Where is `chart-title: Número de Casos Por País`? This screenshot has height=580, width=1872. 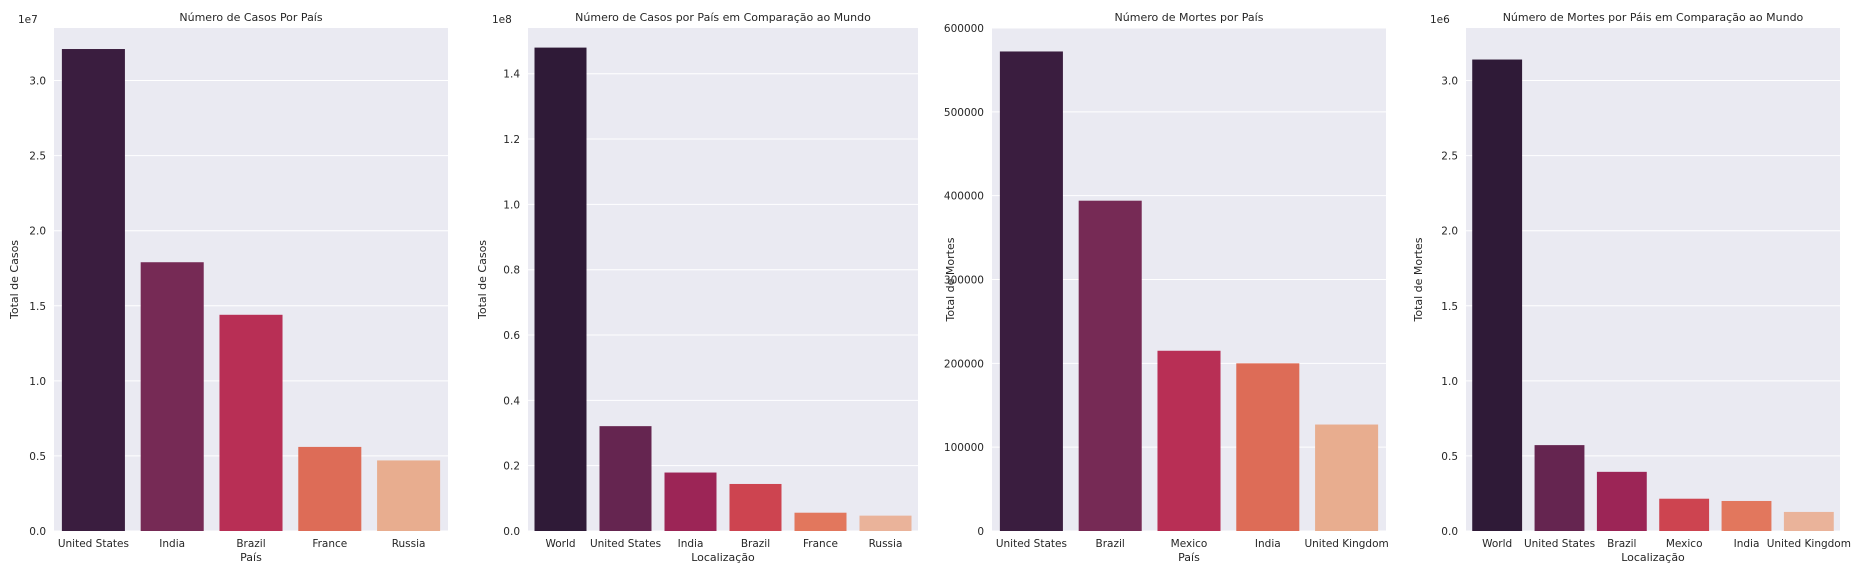
chart-title: Número de Casos Por País is located at coordinates (250, 17).